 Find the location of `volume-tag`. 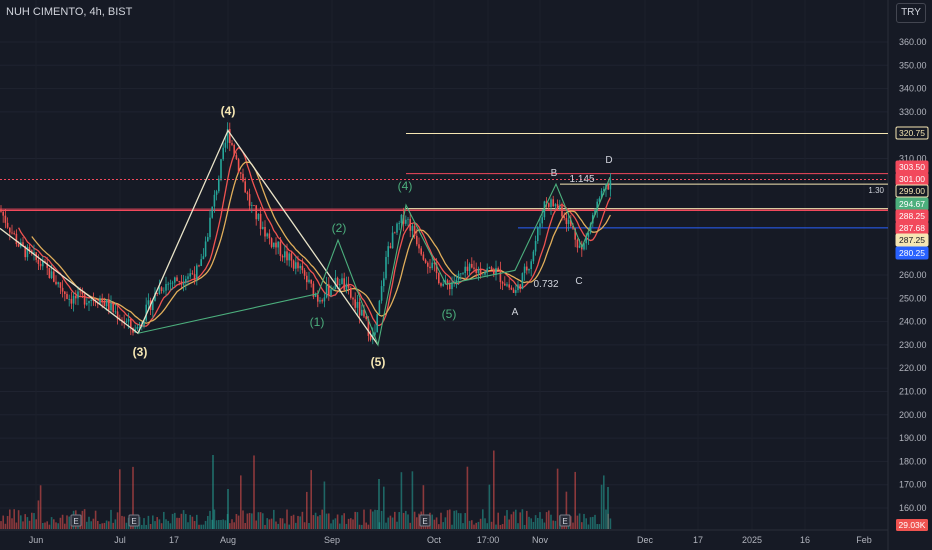

volume-tag is located at coordinates (912, 525).